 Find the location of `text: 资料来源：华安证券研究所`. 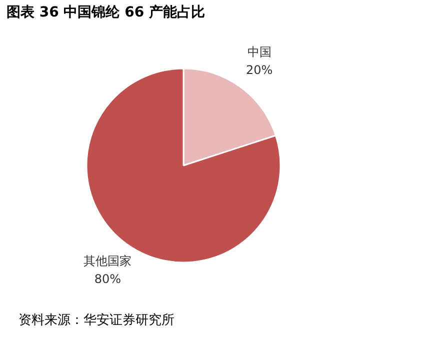

text: 资料来源：华安证券研究所 is located at coordinates (96, 320).